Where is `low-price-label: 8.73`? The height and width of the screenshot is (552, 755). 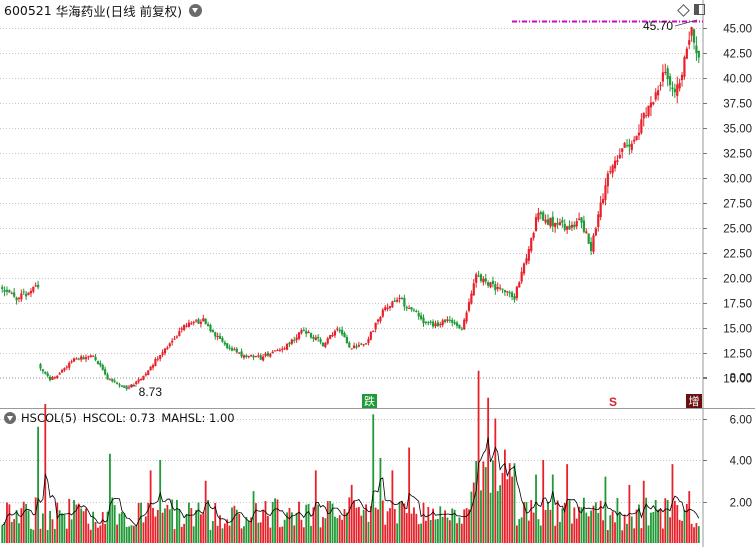
low-price-label: 8.73 is located at coordinates (151, 392).